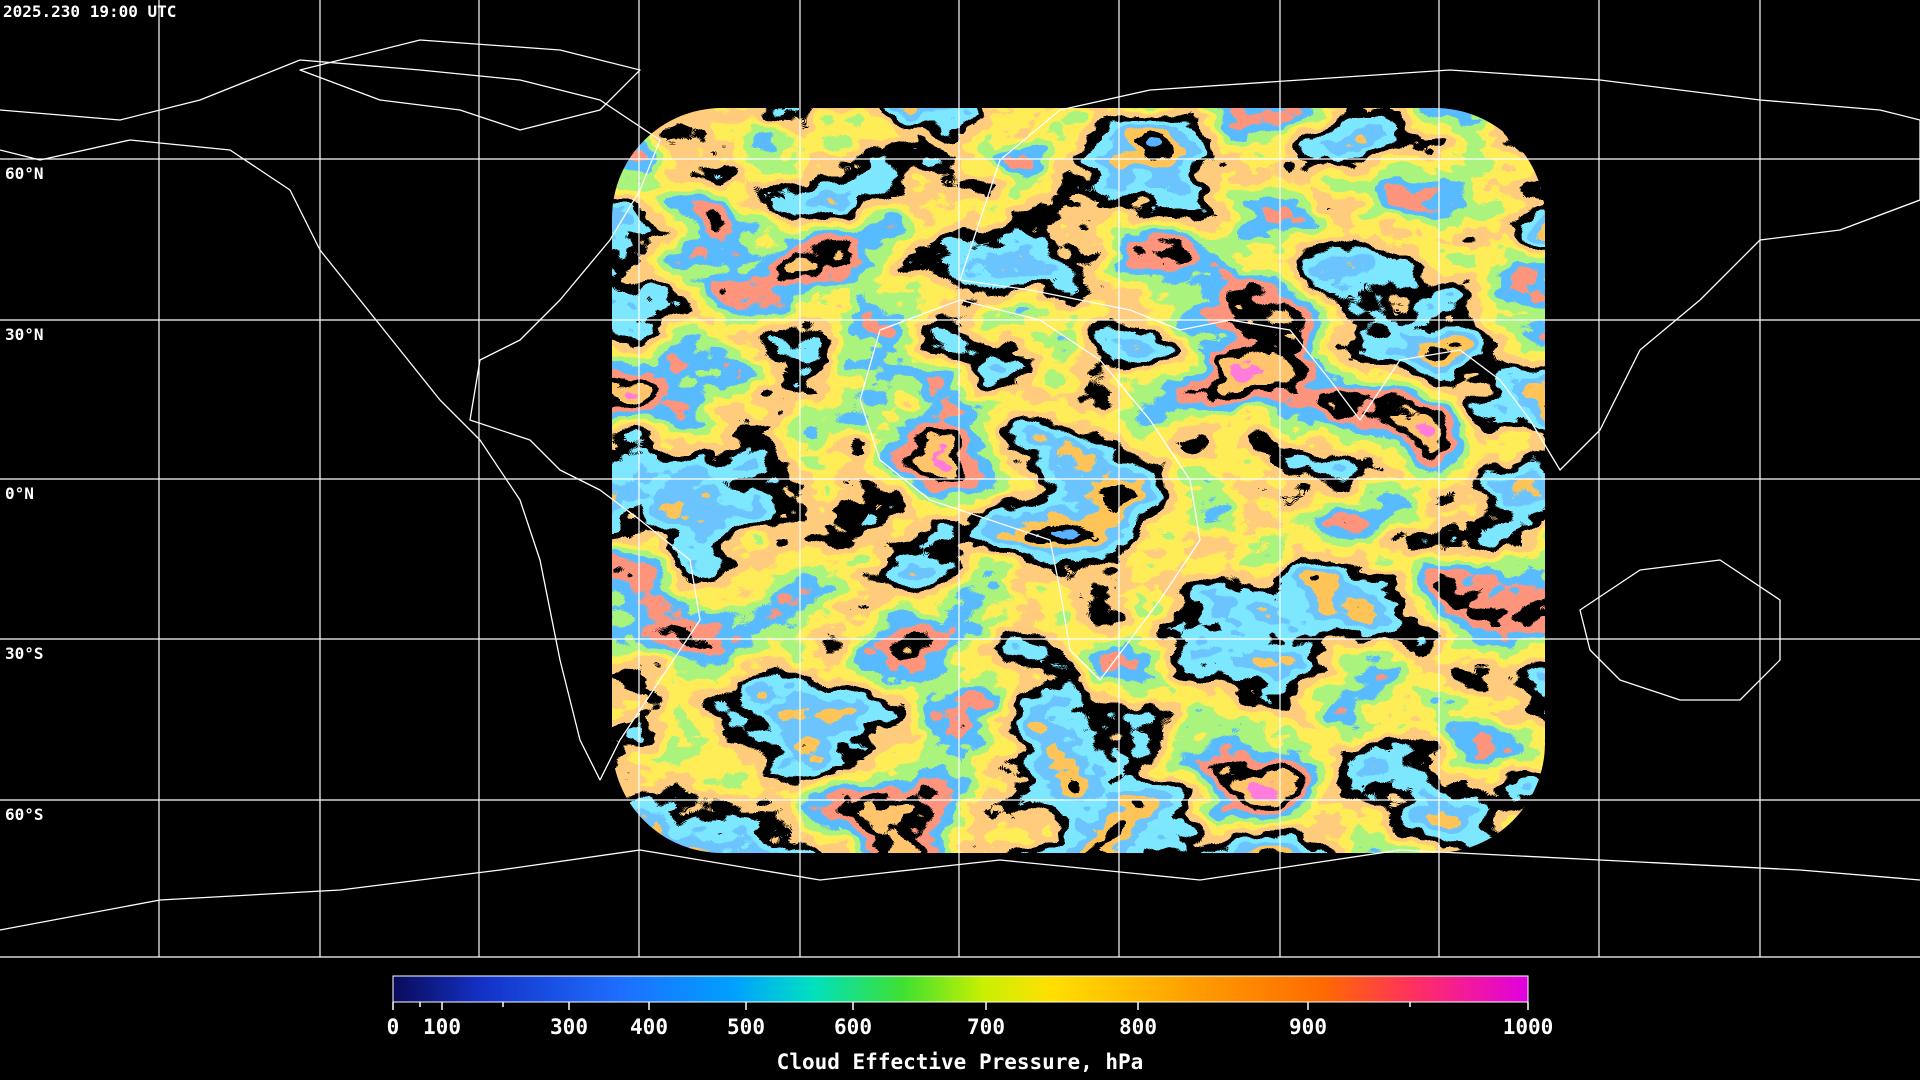  Describe the element at coordinates (24, 173) in the screenshot. I see `lat-label: 60°N` at that location.